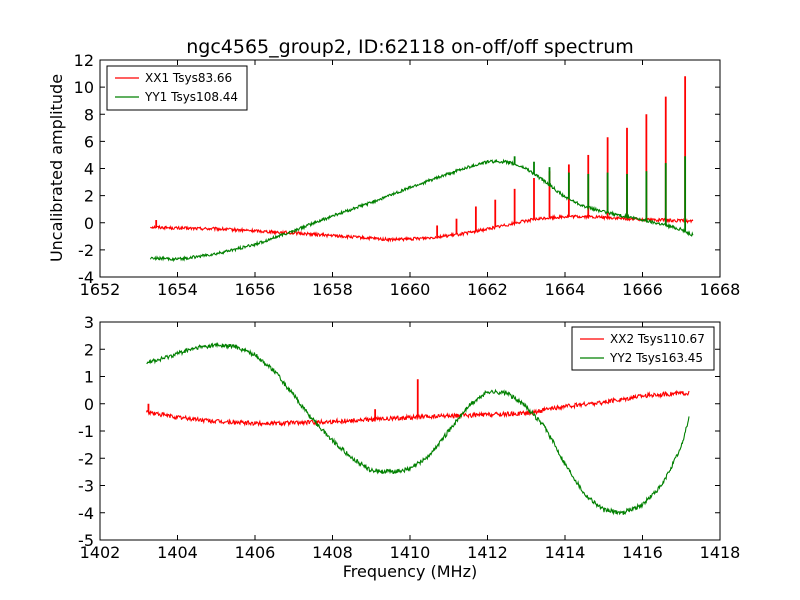  I want to click on x-tick-label: 1416, so click(642, 552).